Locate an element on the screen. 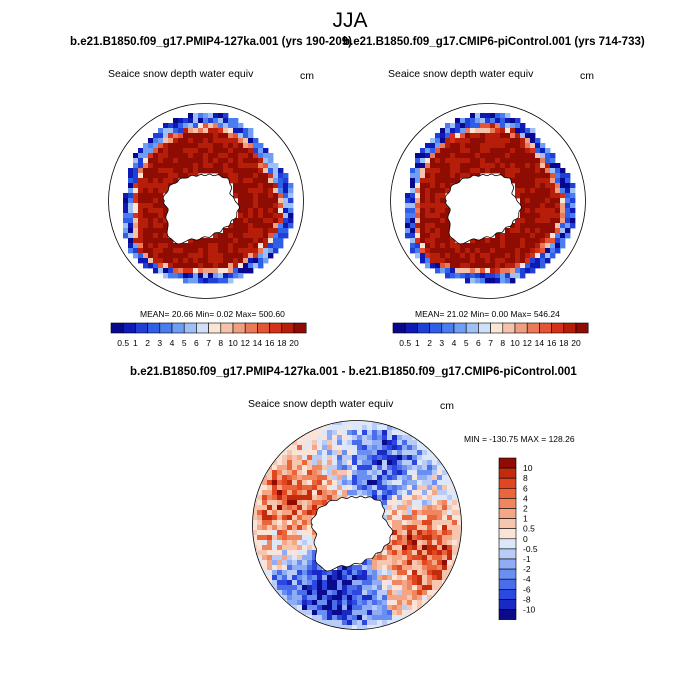  panel-left-stats: MEAN= 20.66 Min= 0.02 Max= 500.60 is located at coordinates (212, 314).